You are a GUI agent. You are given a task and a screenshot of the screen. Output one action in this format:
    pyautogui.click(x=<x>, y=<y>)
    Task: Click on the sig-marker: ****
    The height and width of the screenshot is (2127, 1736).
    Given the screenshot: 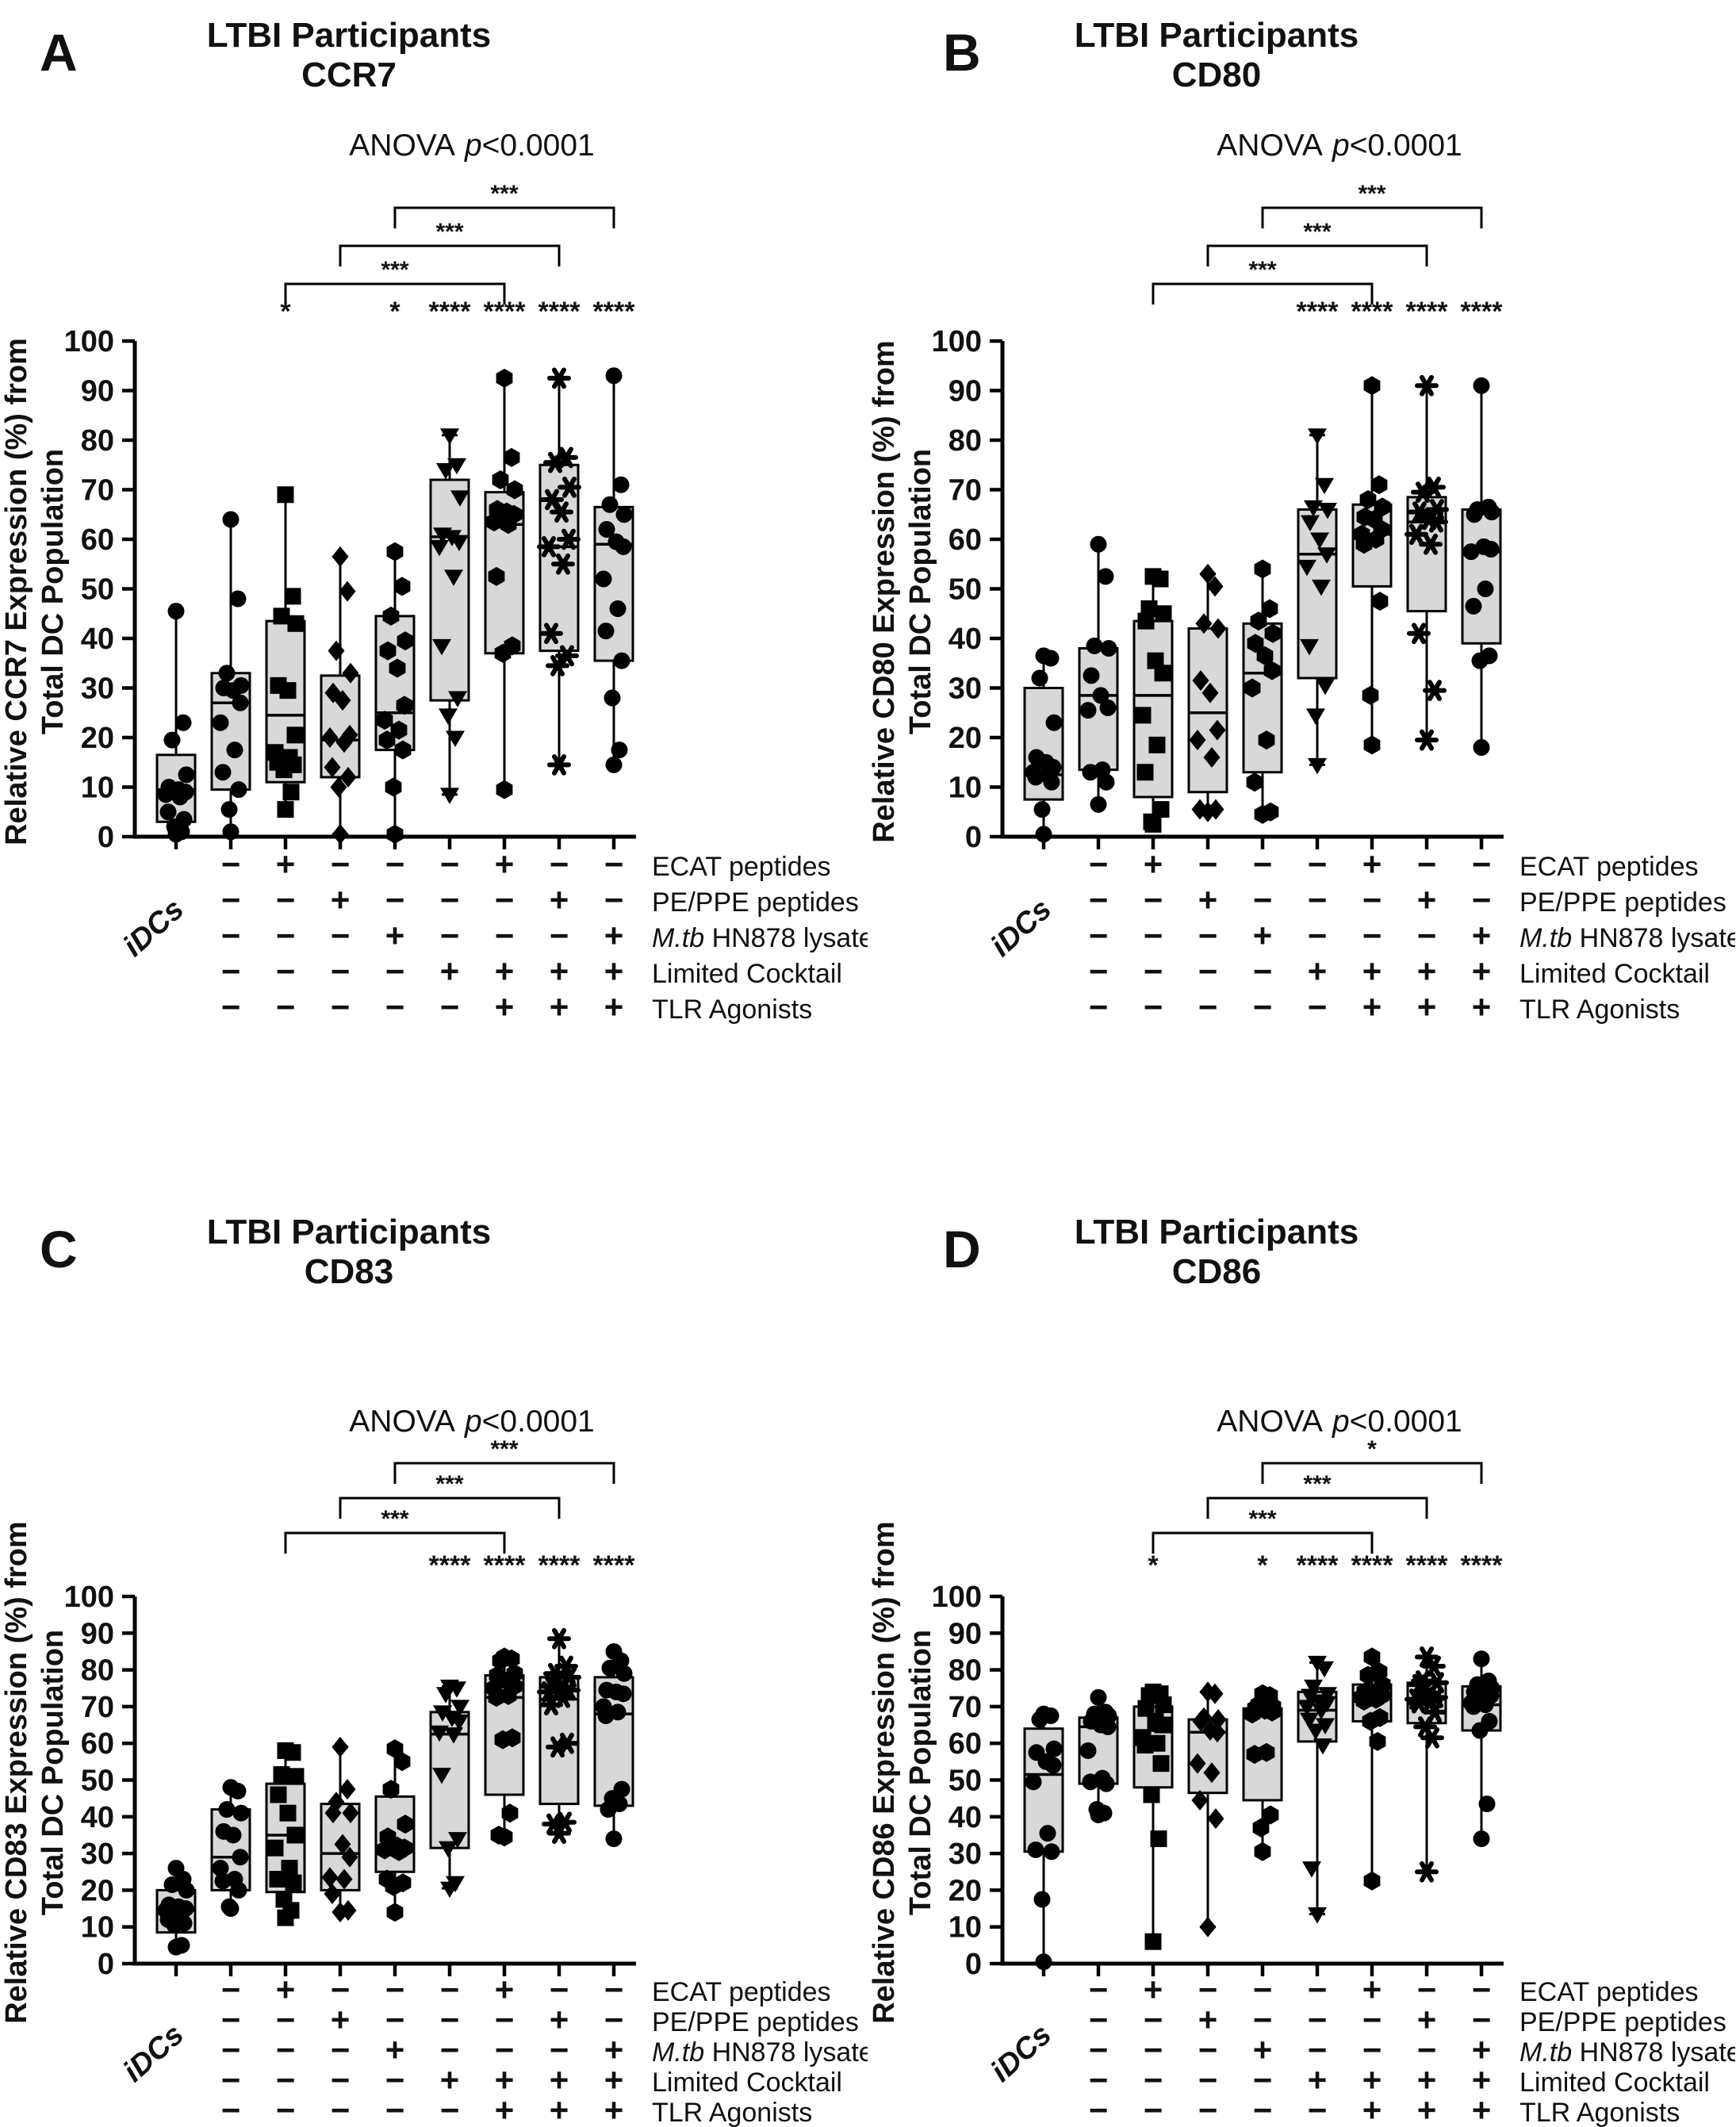 What is the action you would take?
    pyautogui.click(x=1372, y=1565)
    